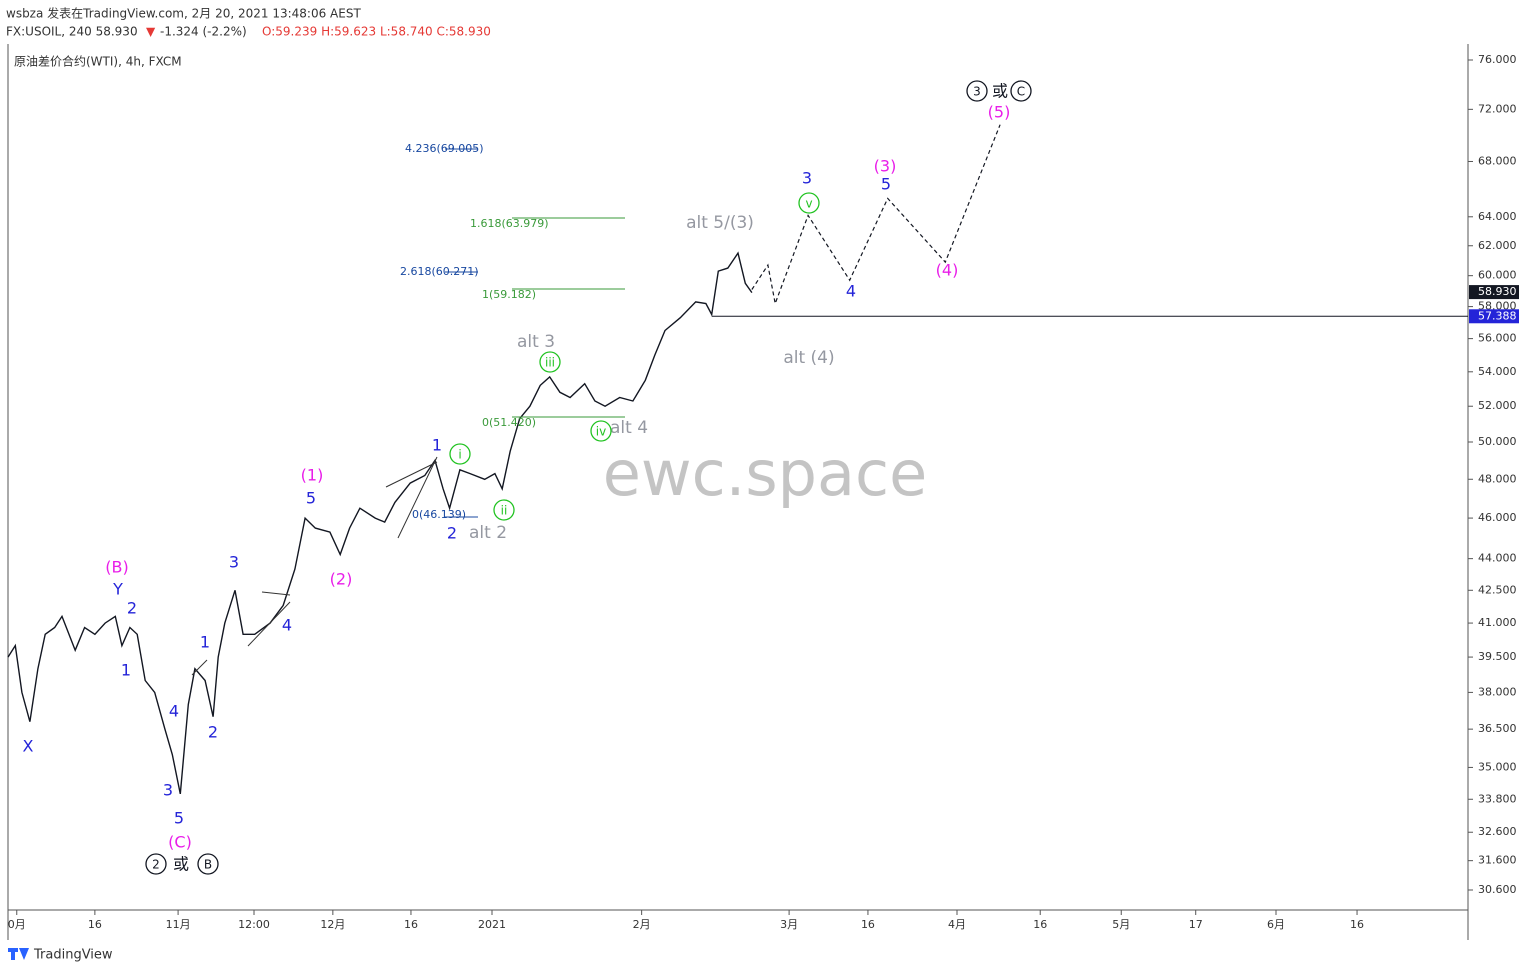  Describe the element at coordinates (98, 61) in the screenshot. I see `legend: 原油差价合约(WTI), 4h, FXCM` at that location.